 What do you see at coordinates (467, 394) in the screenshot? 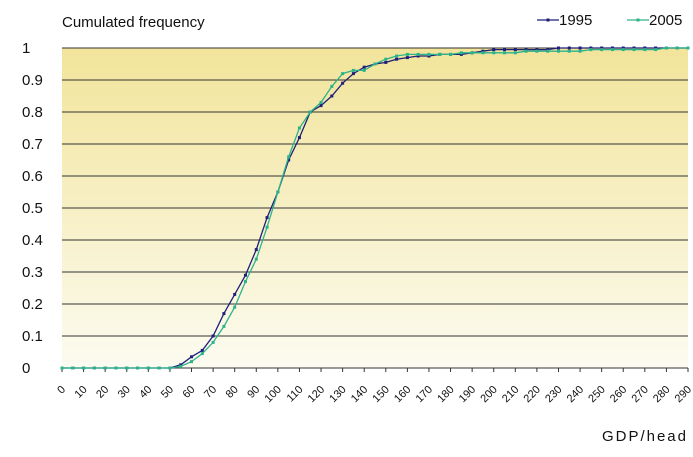
I see `x-tick-label: 190` at bounding box center [467, 394].